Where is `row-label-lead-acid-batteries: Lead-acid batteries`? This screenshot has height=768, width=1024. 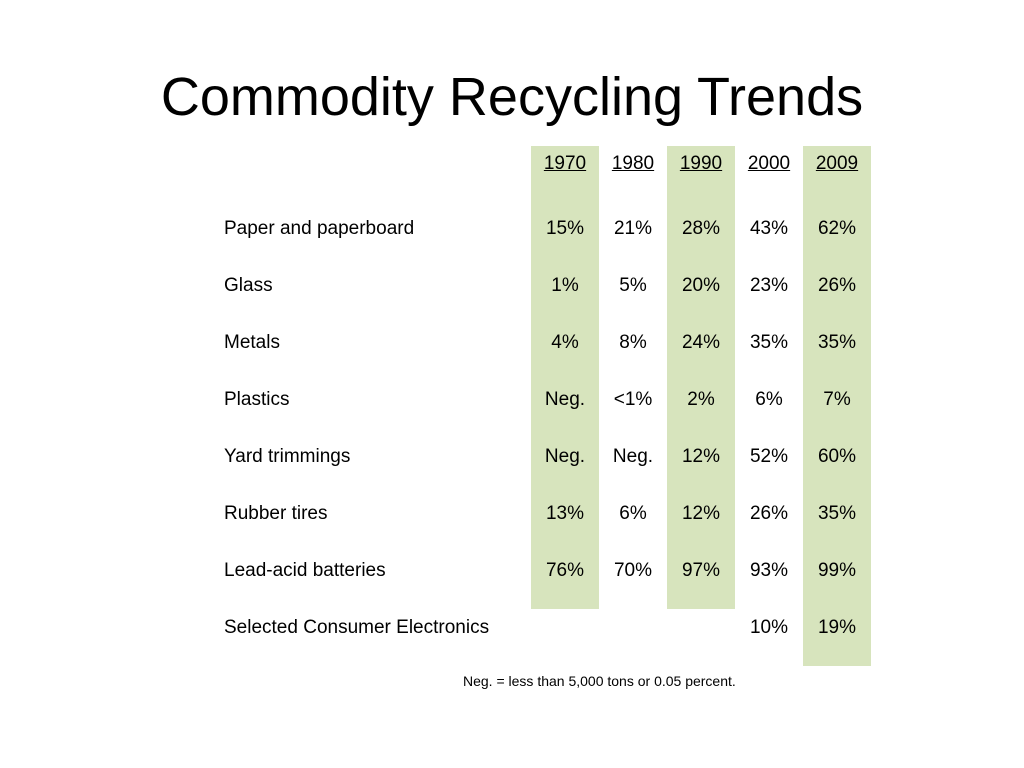
row-label-lead-acid-batteries: Lead-acid batteries is located at coordinates (305, 570).